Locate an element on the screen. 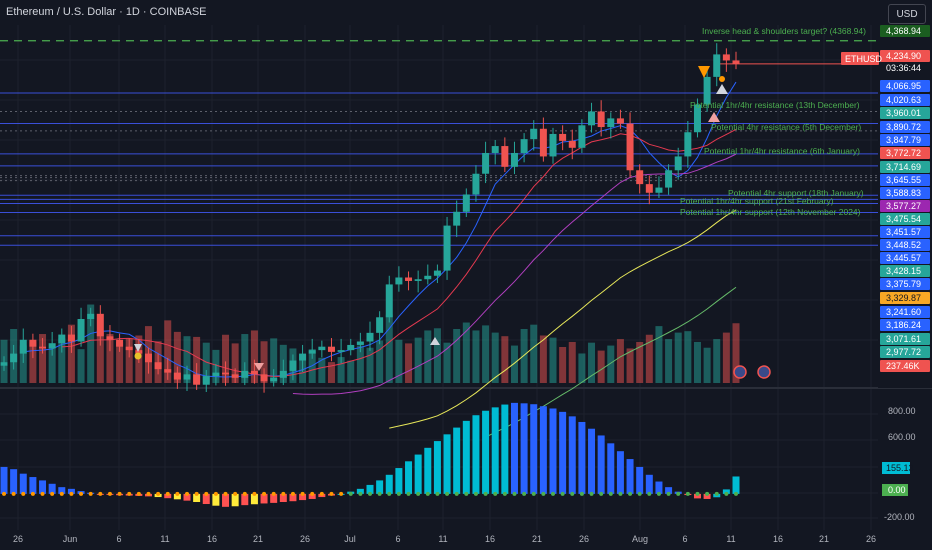 The image size is (932, 550). macd-scale is located at coordinates (905, 460).